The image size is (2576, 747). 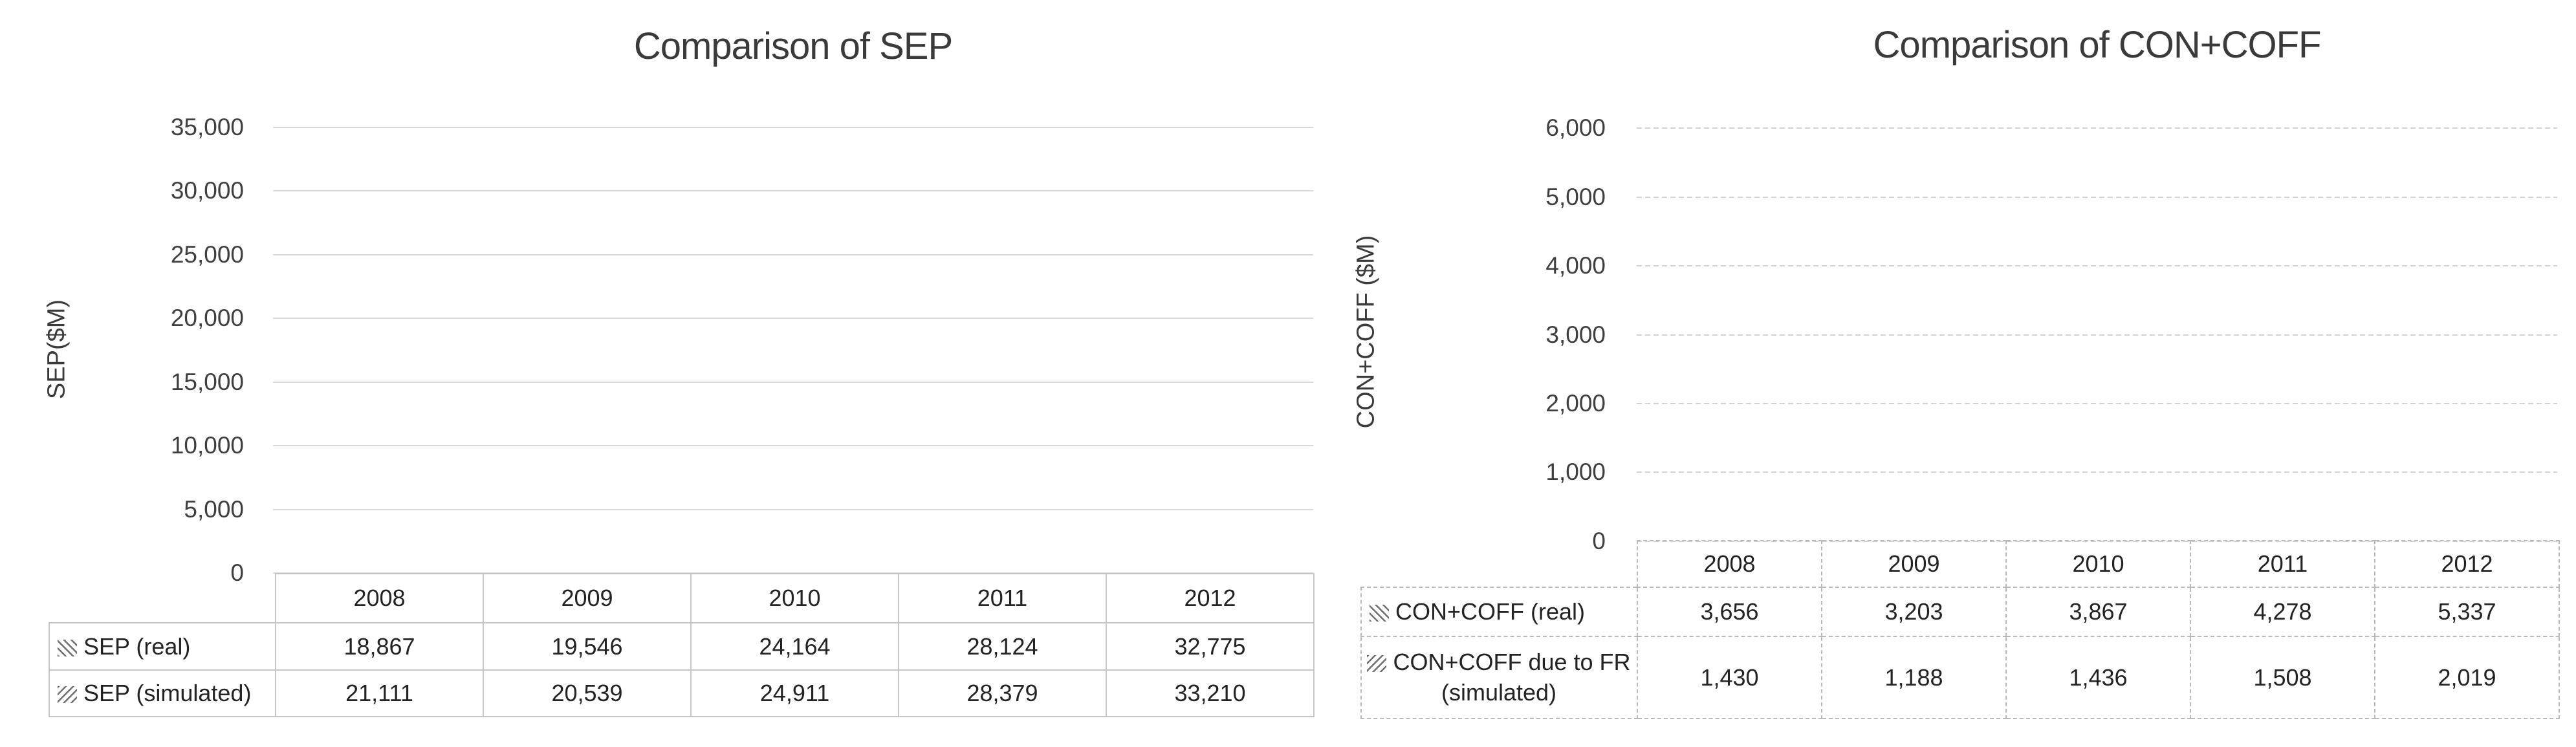 I want to click on value-cell: 1,430, so click(x=1729, y=677).